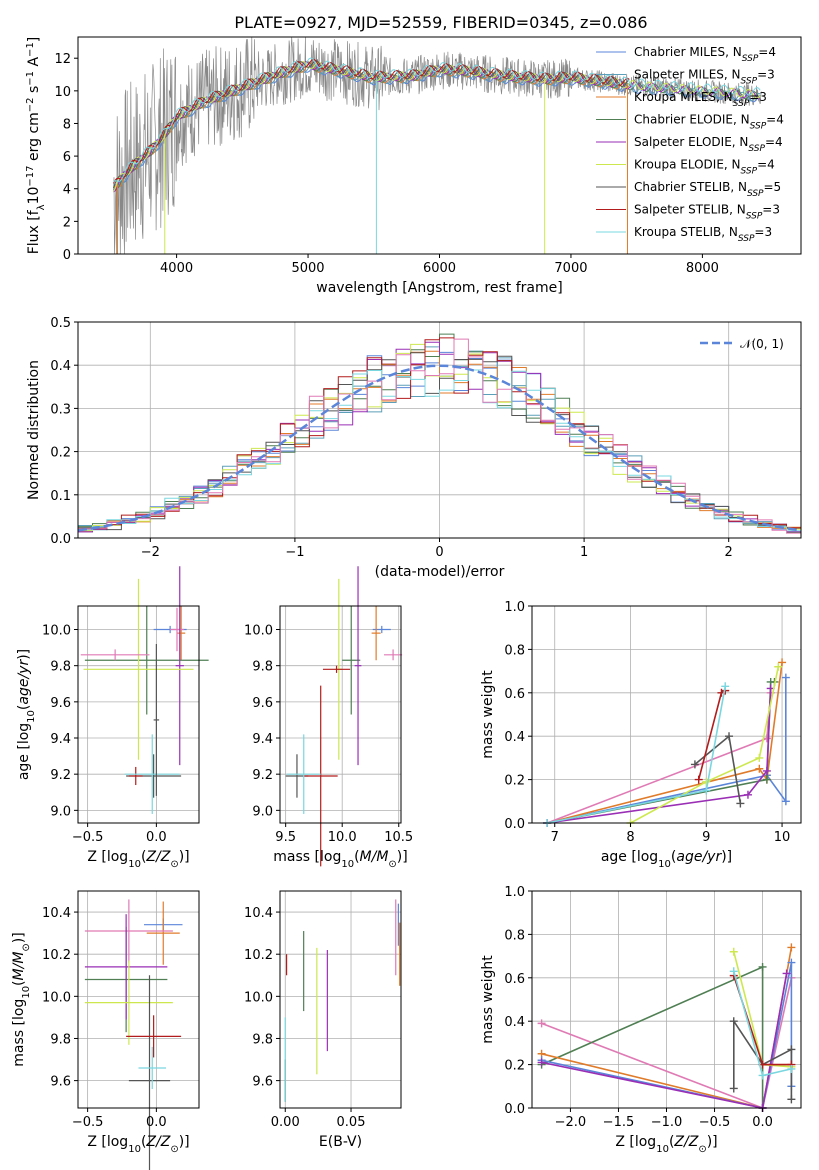  What do you see at coordinates (138, 999) in the screenshot?
I see `mass_vs_Z-axes` at bounding box center [138, 999].